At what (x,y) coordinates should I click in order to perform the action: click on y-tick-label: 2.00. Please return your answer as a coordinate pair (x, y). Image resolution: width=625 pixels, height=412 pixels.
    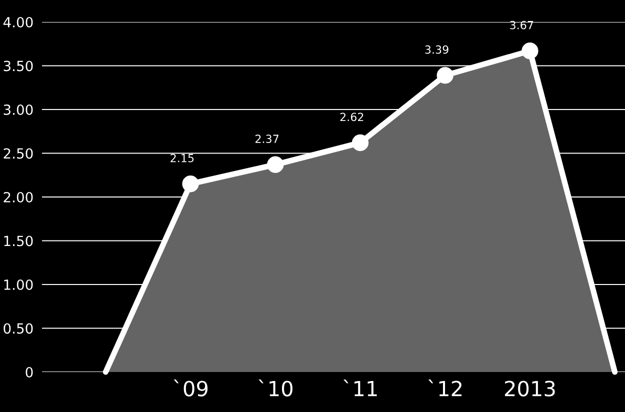
    Looking at the image, I should click on (18, 197).